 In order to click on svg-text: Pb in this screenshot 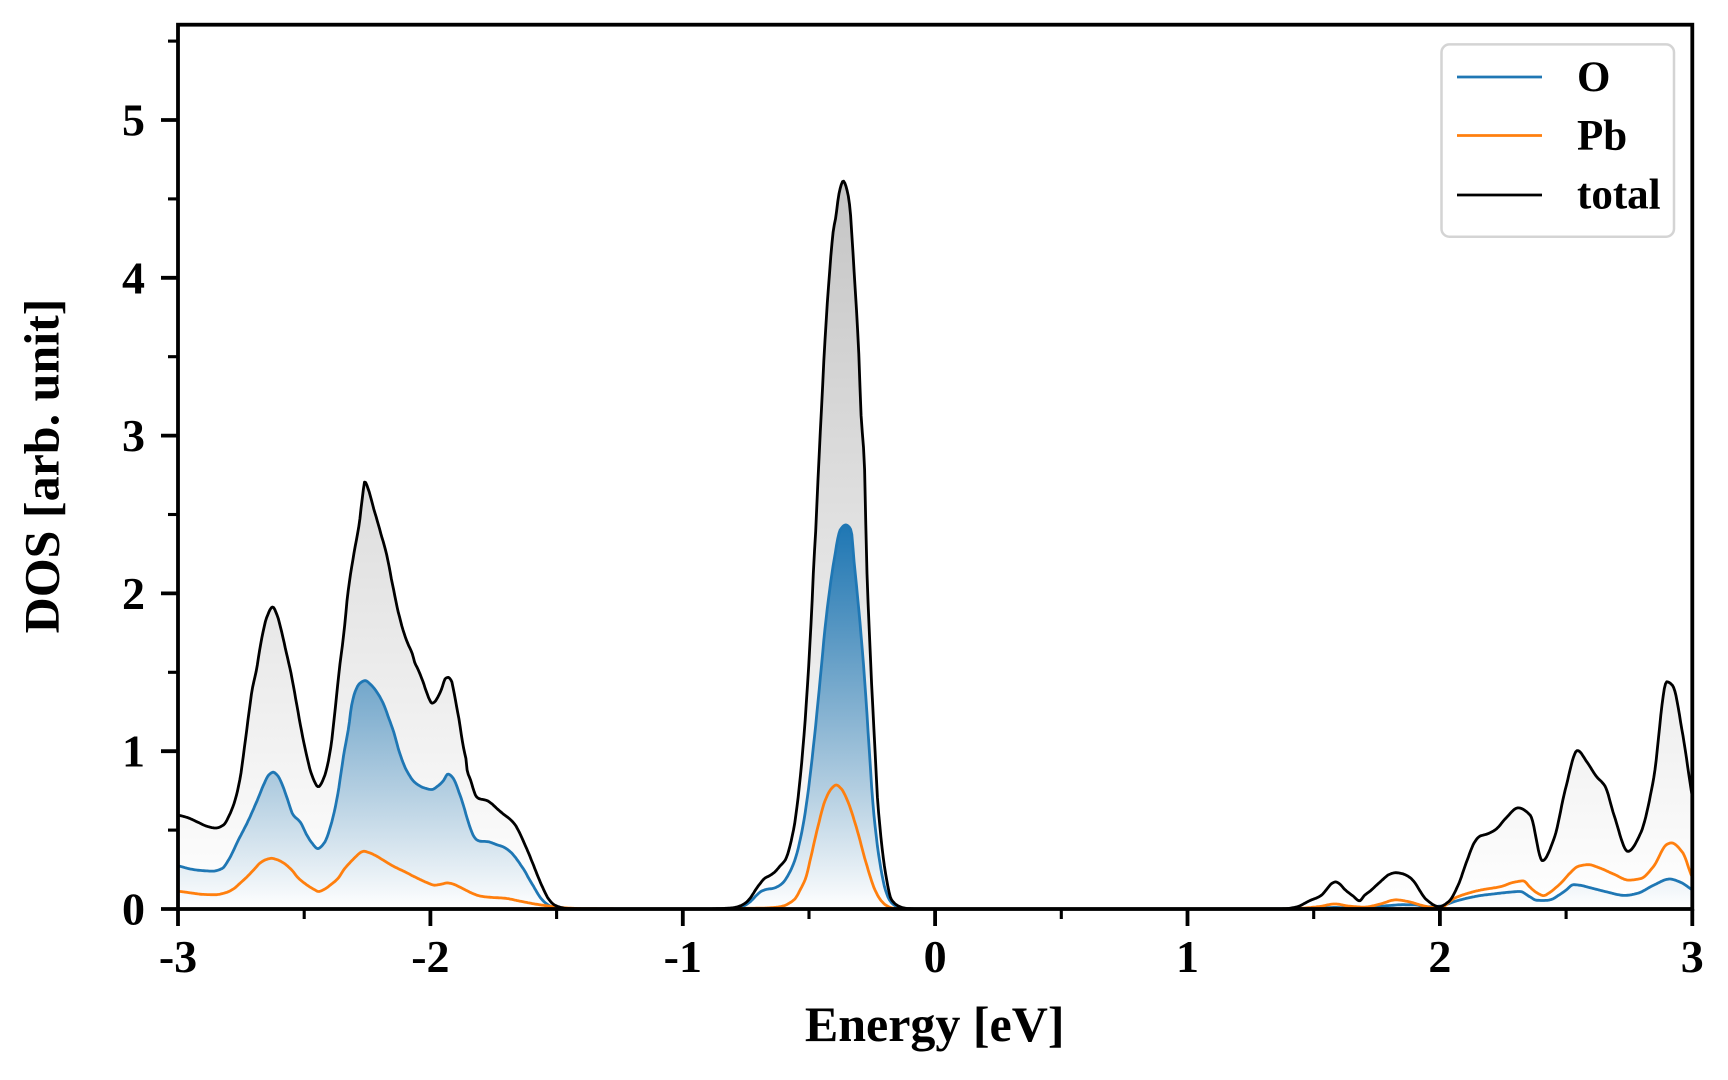, I will do `click(1602, 136)`.